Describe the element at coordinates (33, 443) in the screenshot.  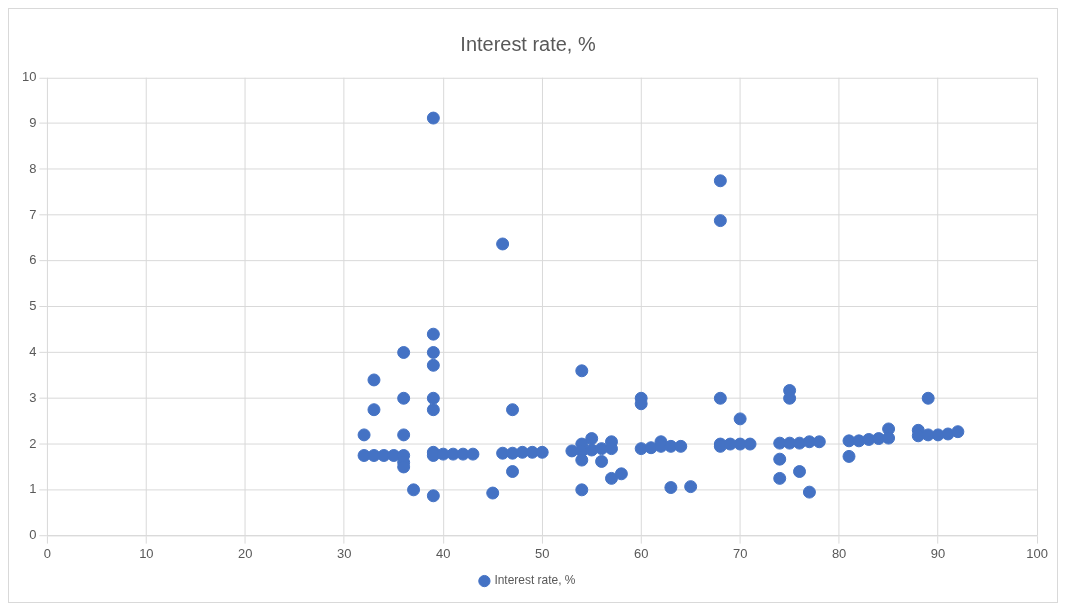
I see `y-tick-label: 2` at that location.